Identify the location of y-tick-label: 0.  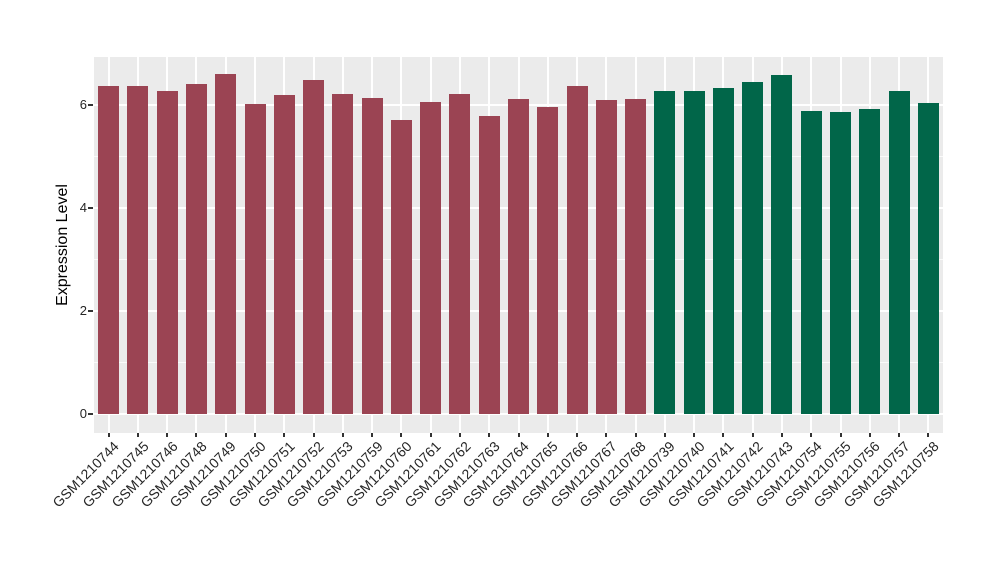
(83, 414).